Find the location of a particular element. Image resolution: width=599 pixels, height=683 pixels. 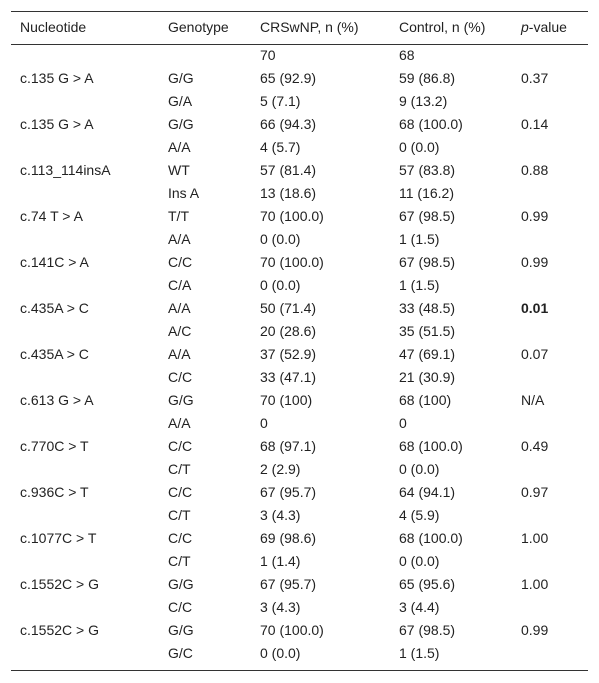

table-cell: 13 (18.6) is located at coordinates (288, 193).